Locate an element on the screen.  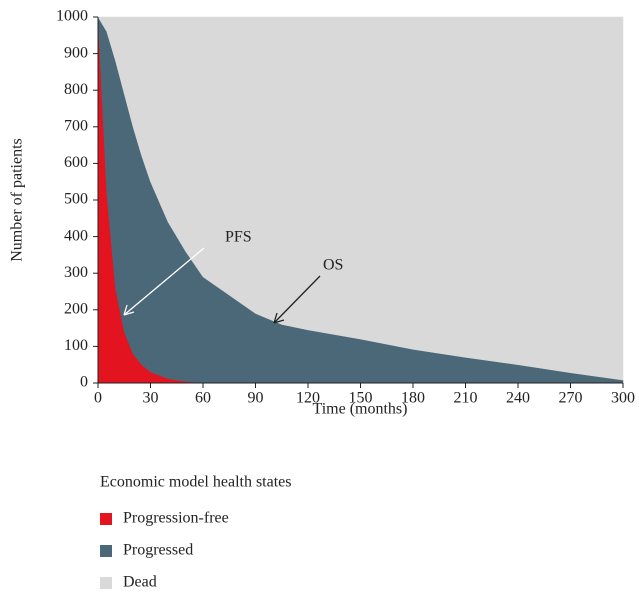
x-tick-label: 210 is located at coordinates (466, 398).